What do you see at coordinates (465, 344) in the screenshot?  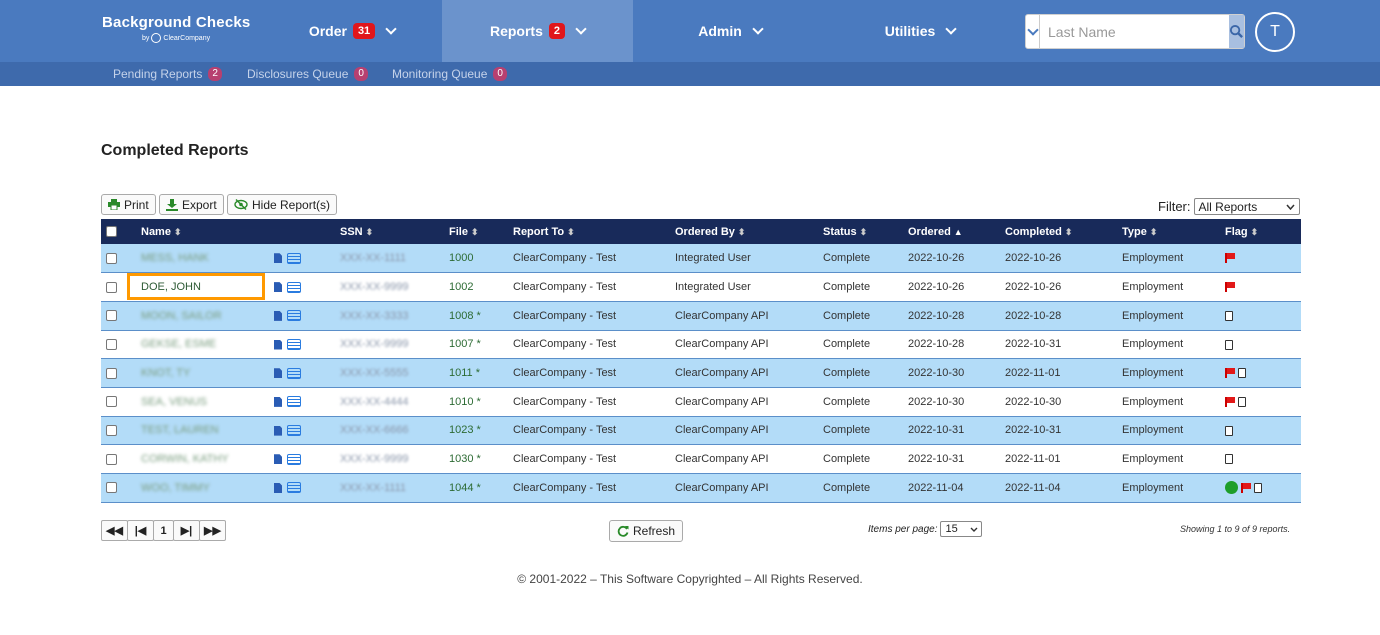 I see `cell-file: 1007 *` at bounding box center [465, 344].